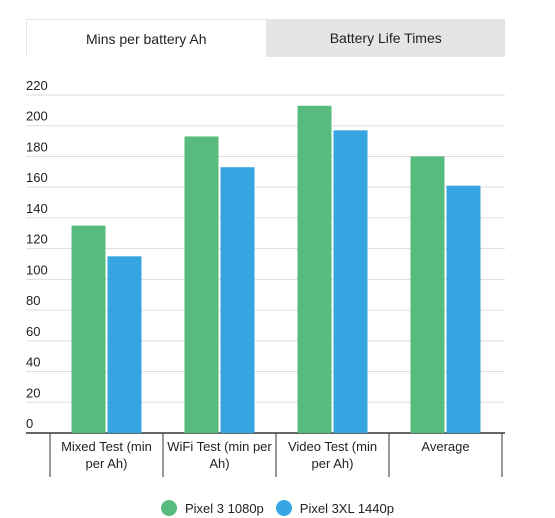  Describe the element at coordinates (106, 446) in the screenshot. I see `x-category-label: Mixed Test (min` at that location.